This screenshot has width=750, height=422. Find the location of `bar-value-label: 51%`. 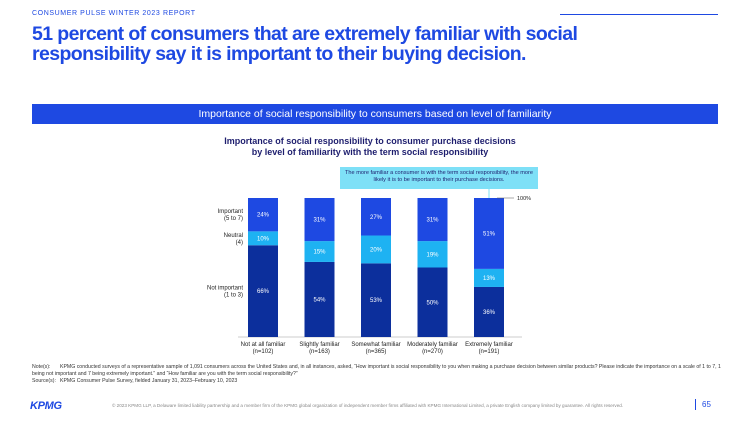

bar-value-label: 51% is located at coordinates (489, 234).